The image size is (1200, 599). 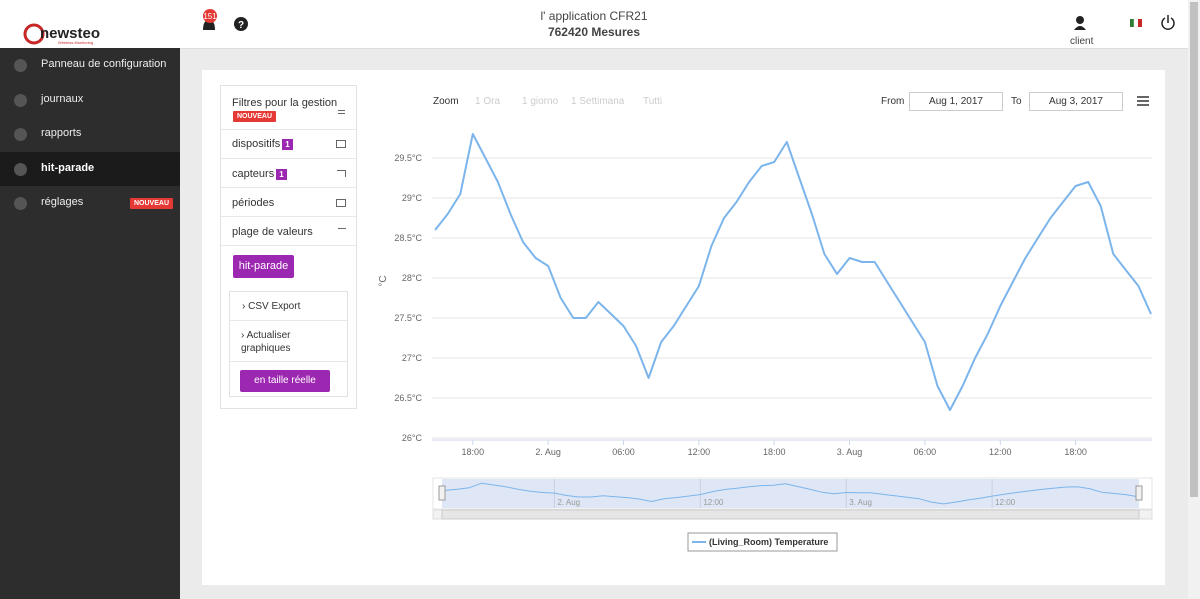 What do you see at coordinates (689, 20) in the screenshot?
I see `top-icons: 151 ?` at bounding box center [689, 20].